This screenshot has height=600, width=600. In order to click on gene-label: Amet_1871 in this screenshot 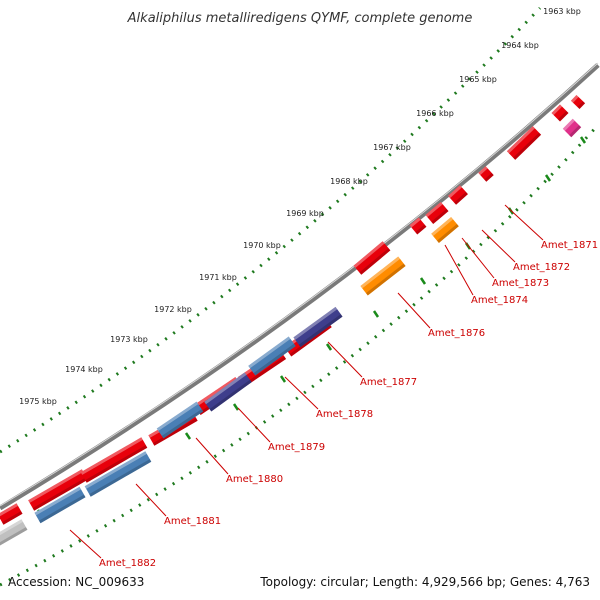, I will do `click(569, 245)`.